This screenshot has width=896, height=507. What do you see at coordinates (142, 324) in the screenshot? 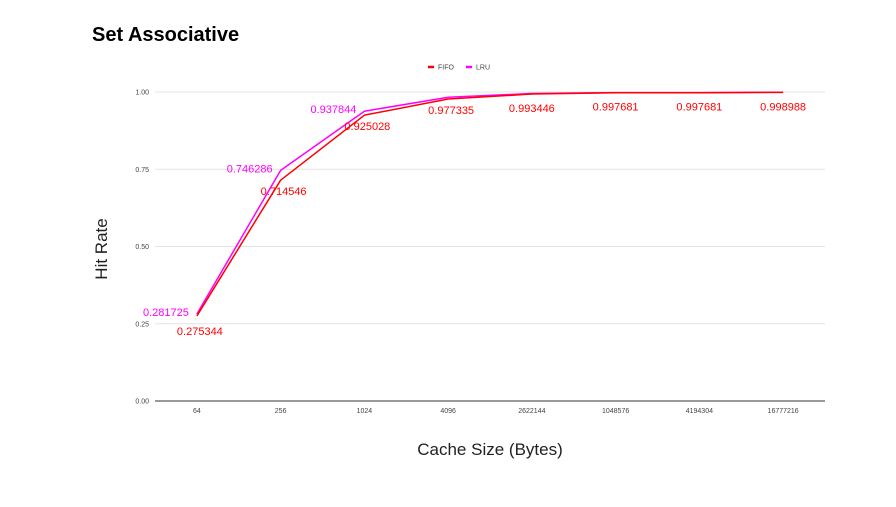
I see `y-tick-label: 0.25` at bounding box center [142, 324].